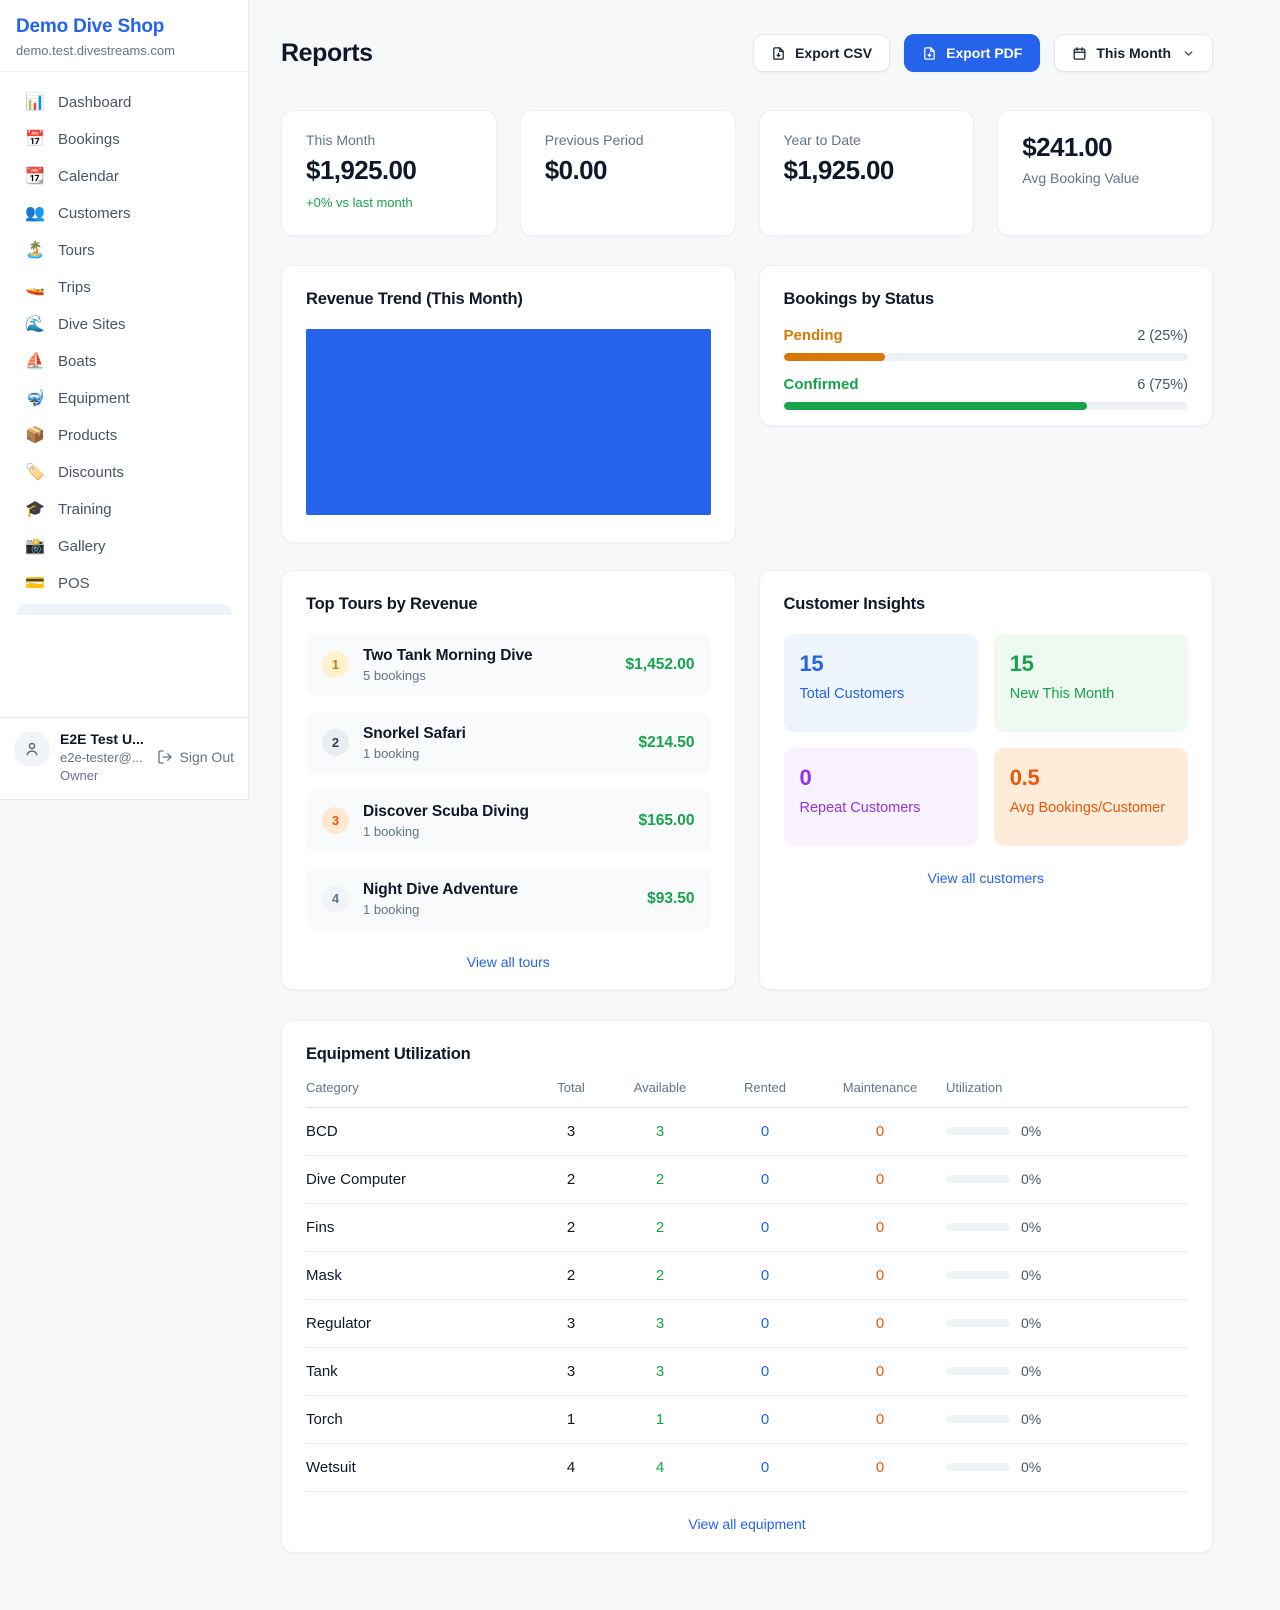 The width and height of the screenshot is (1280, 1610). What do you see at coordinates (671, 898) in the screenshot?
I see `tour-revenue: $93.50` at bounding box center [671, 898].